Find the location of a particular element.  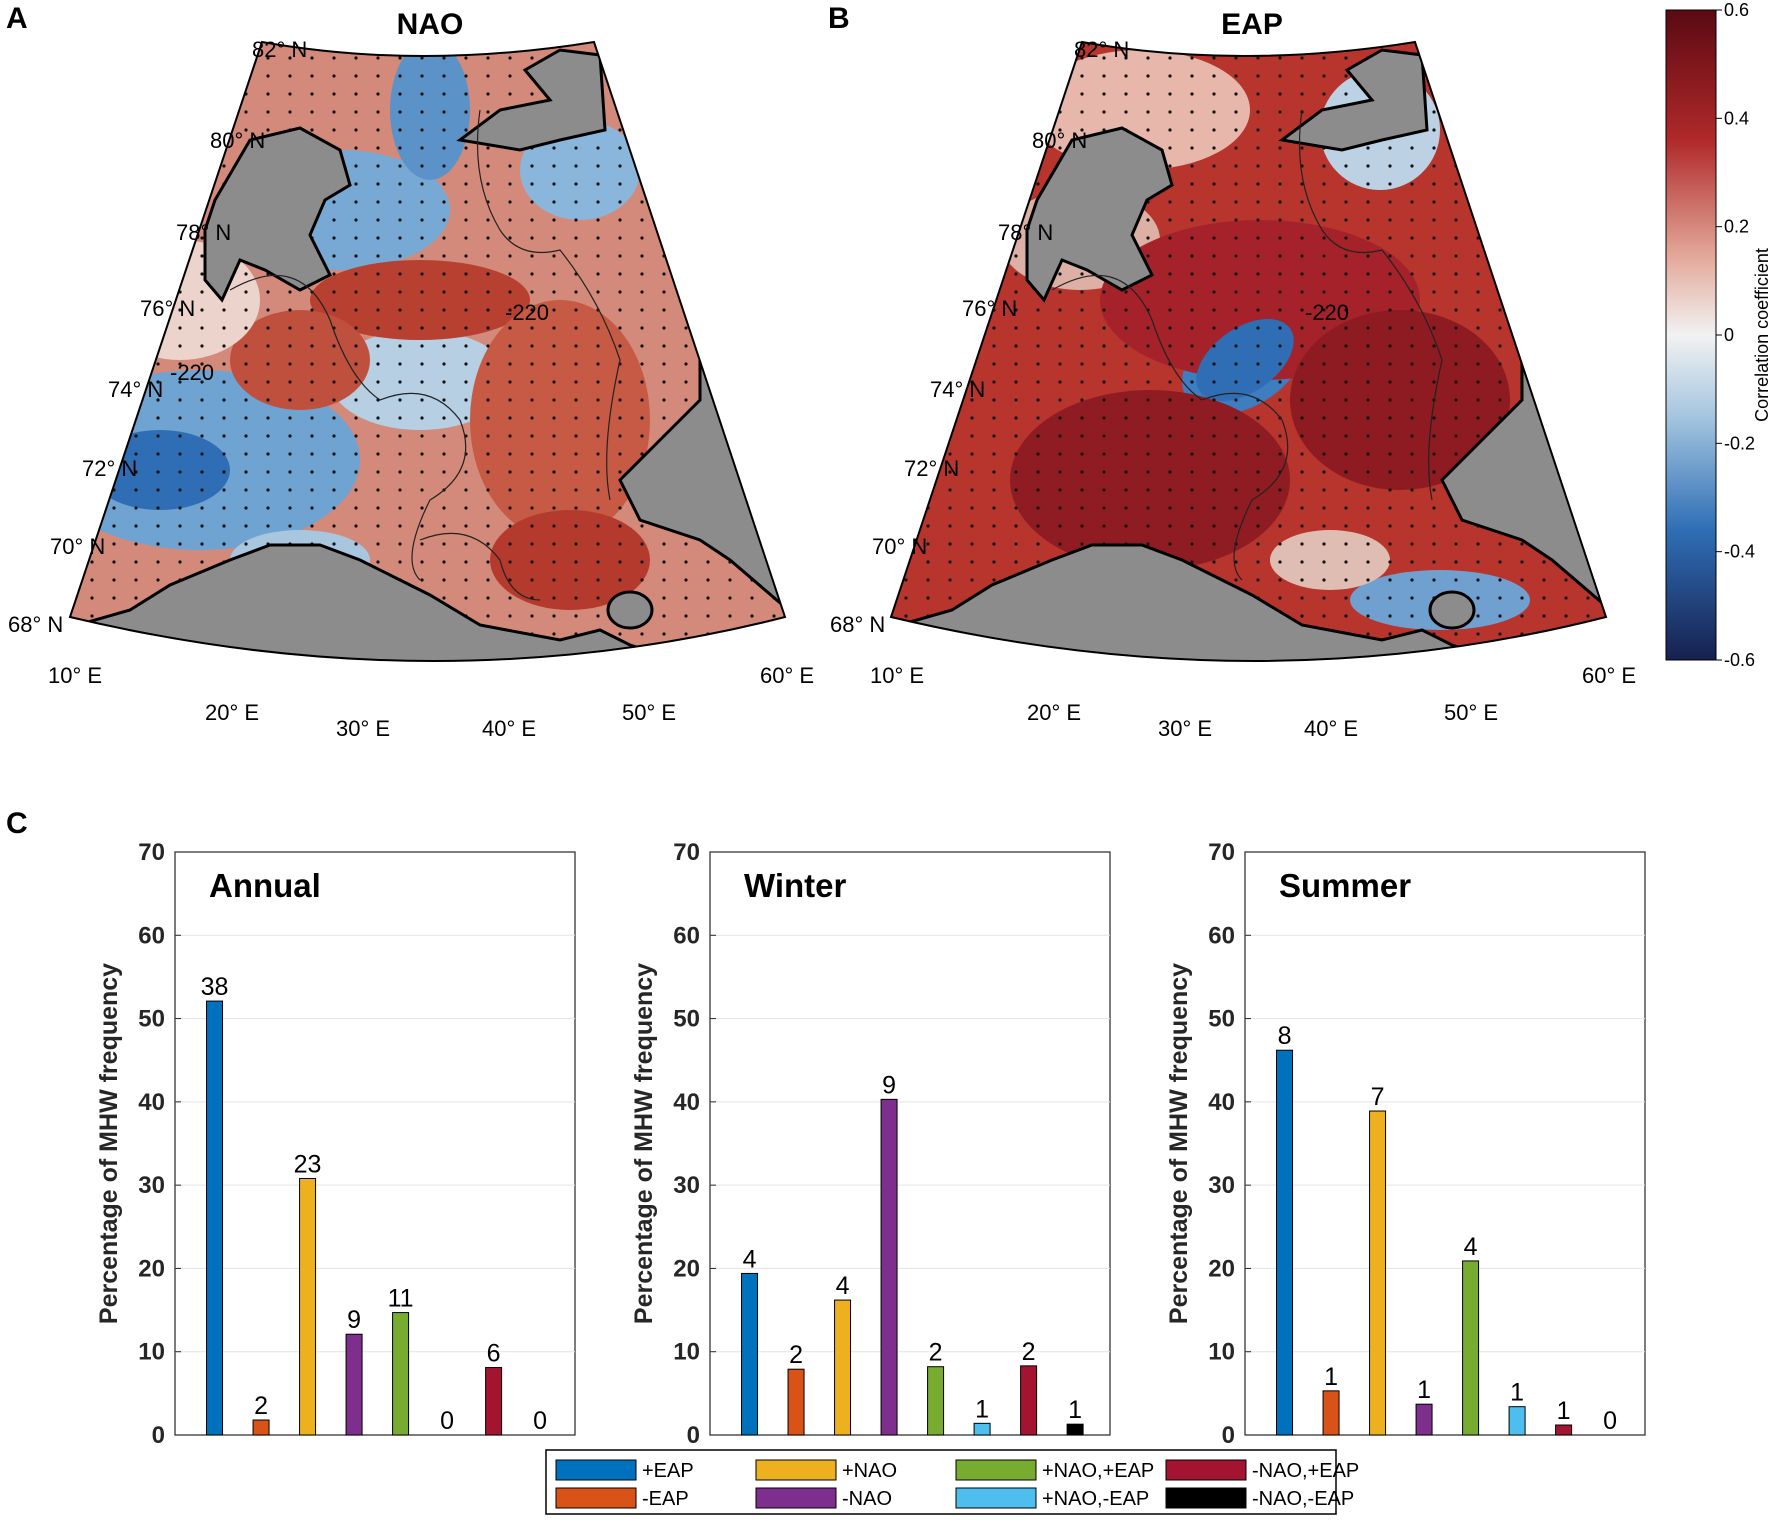

legend-item: +NAO,+EAP is located at coordinates (1054, 1470).